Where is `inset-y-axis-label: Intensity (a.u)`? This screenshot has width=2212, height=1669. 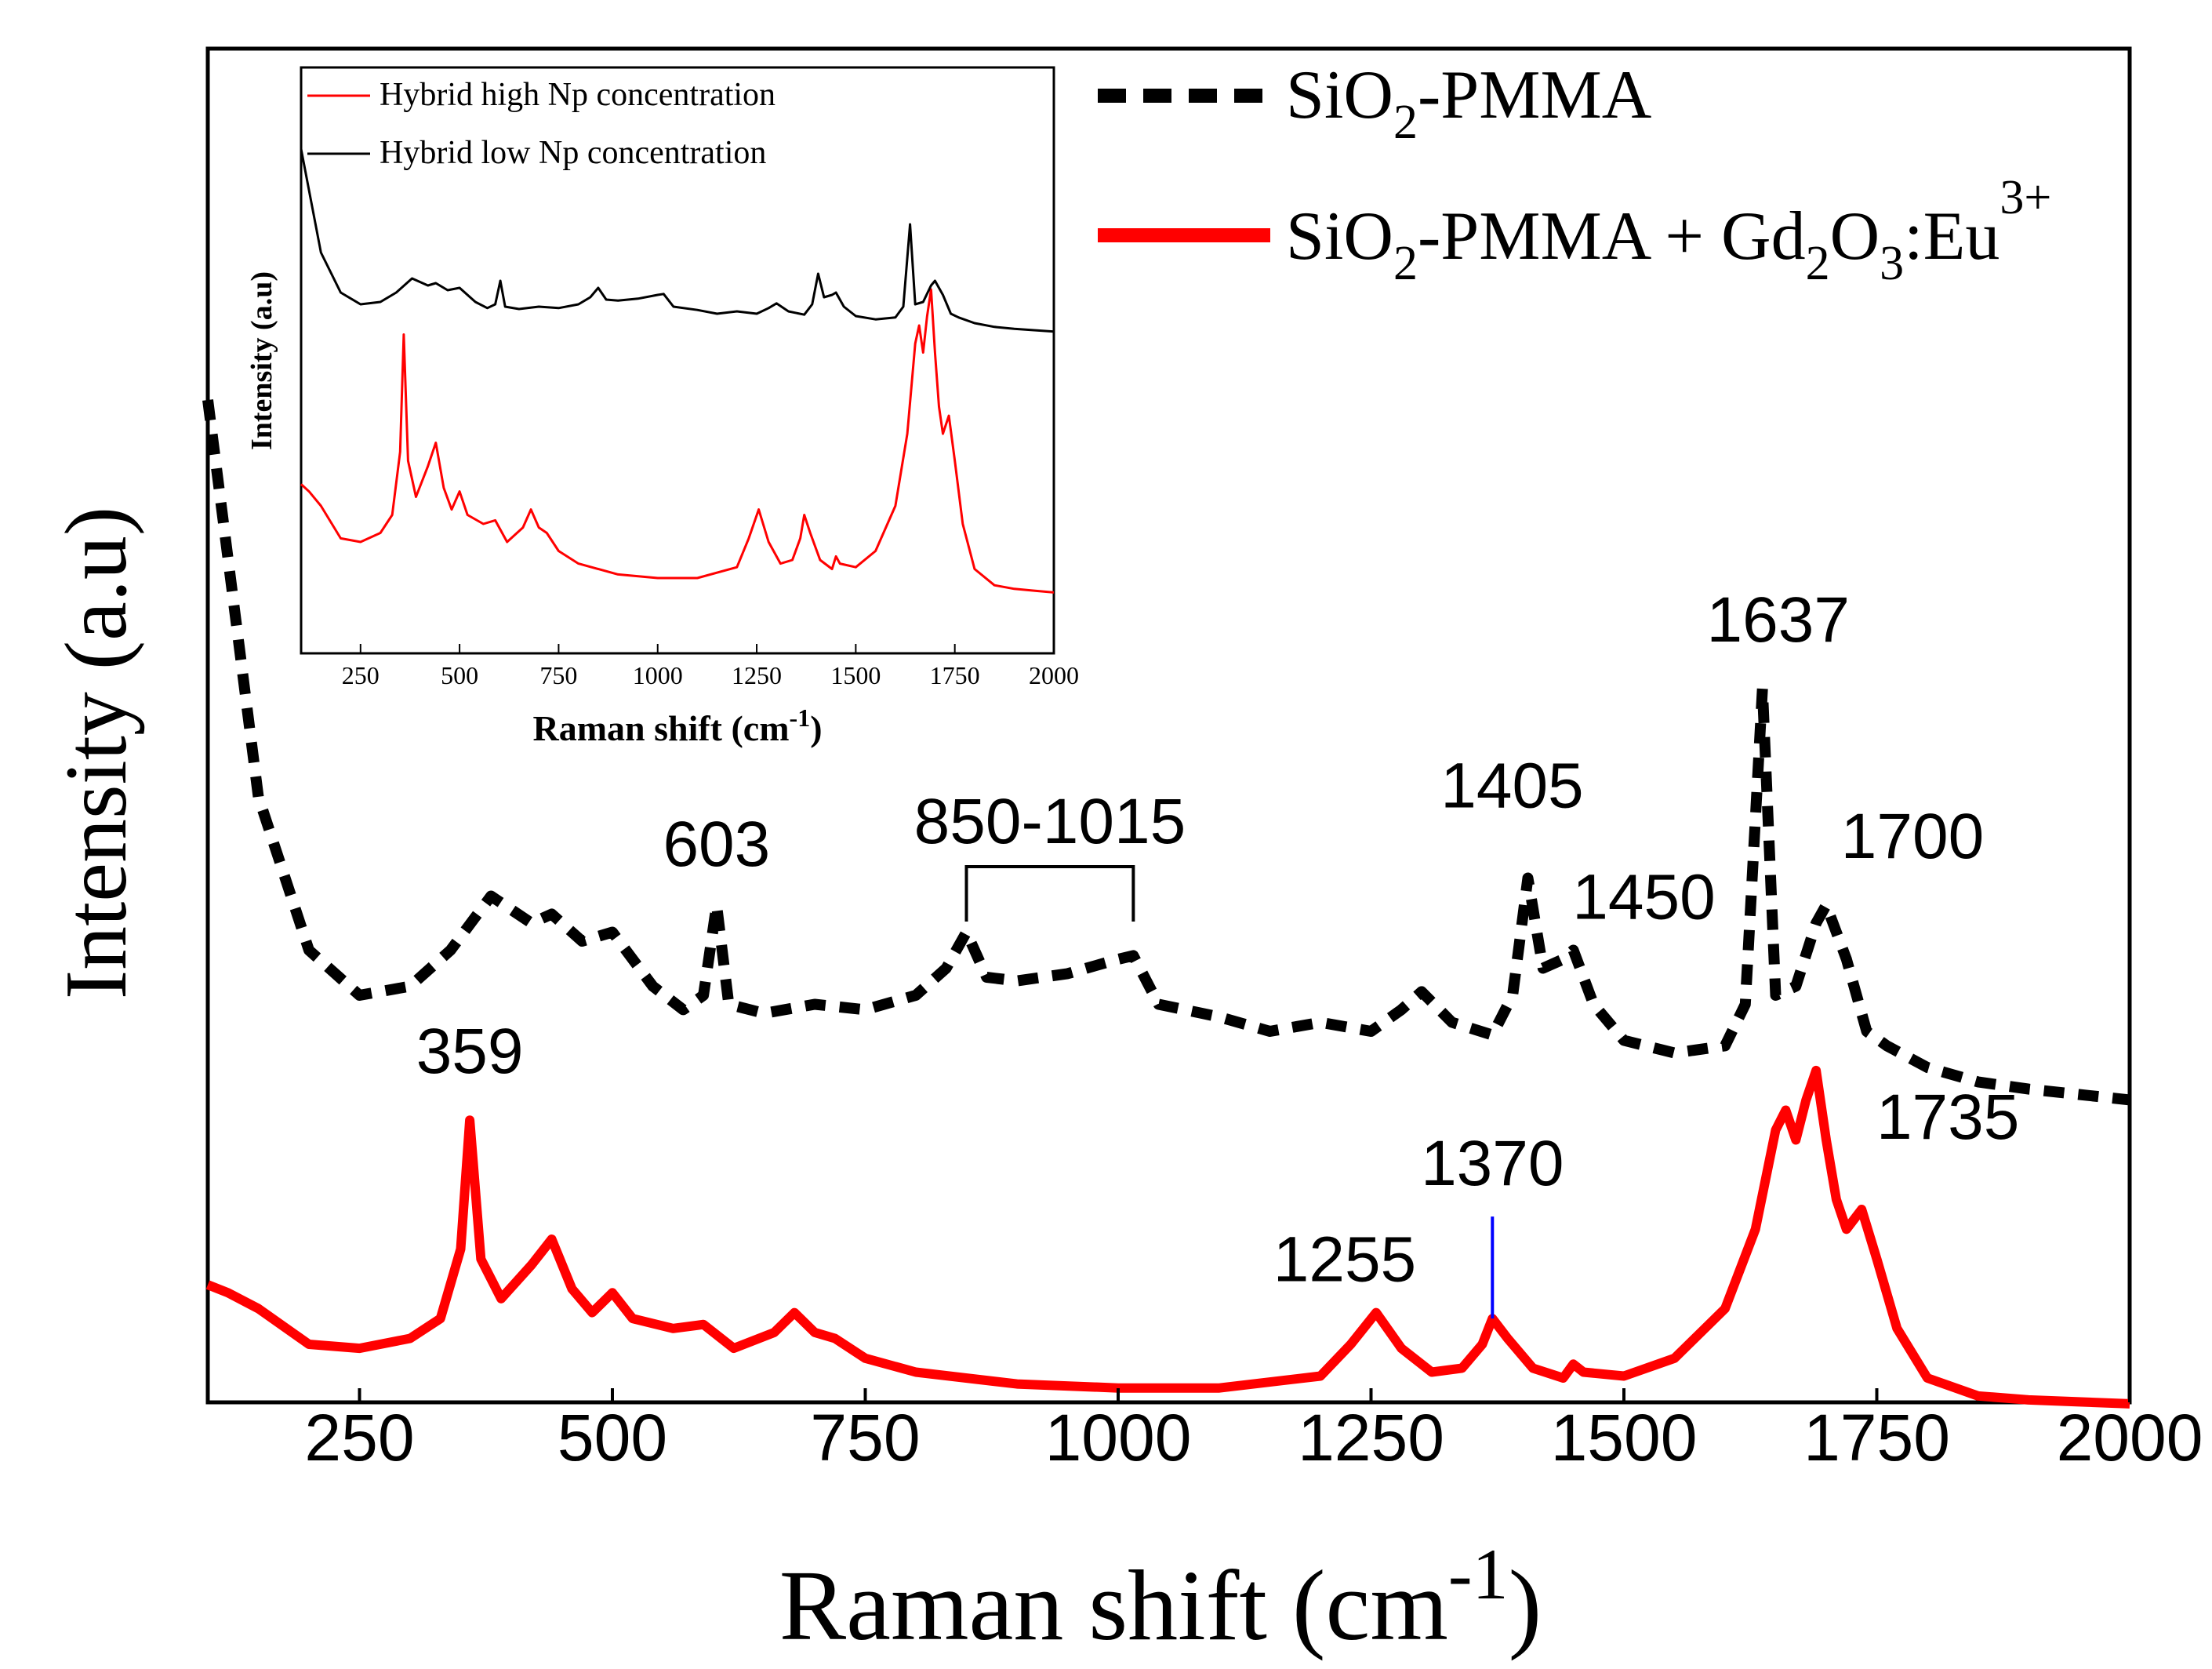
inset-y-axis-label: Intensity (a.u) is located at coordinates (261, 360).